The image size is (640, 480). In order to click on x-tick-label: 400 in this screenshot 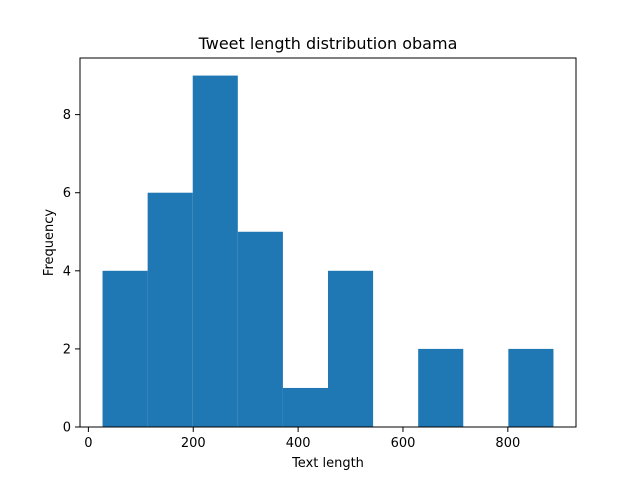, I will do `click(298, 443)`.